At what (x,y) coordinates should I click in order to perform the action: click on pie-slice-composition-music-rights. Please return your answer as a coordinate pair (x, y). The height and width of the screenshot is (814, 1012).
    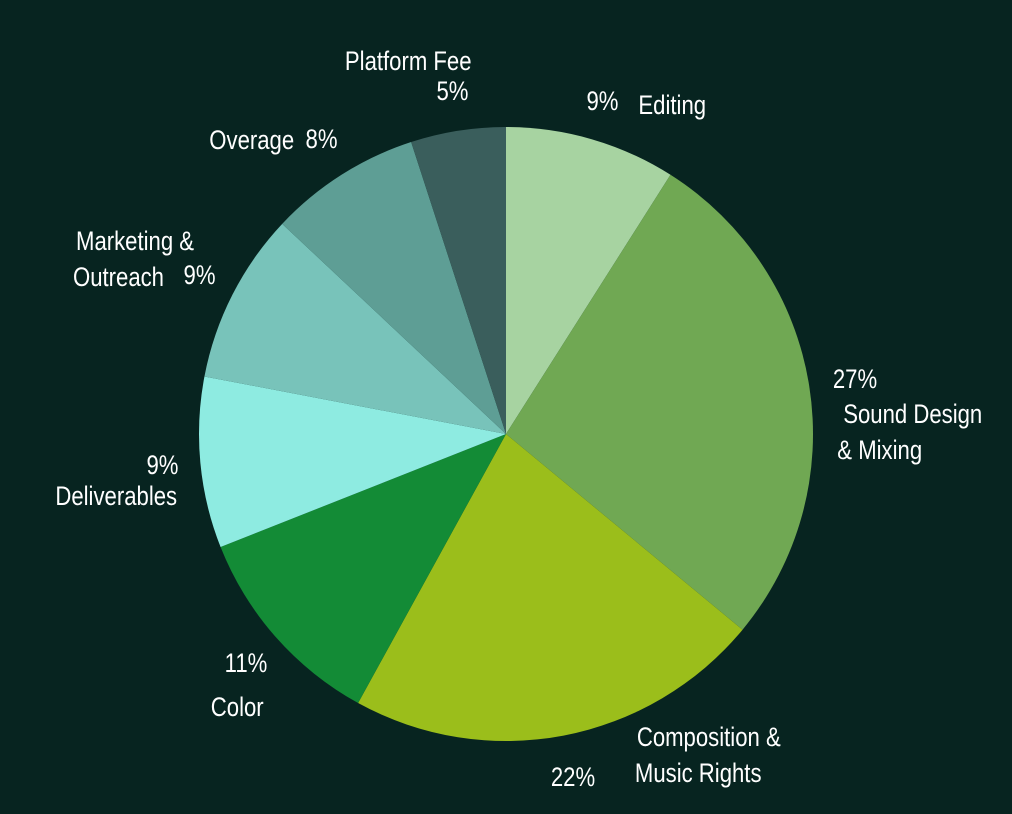
    Looking at the image, I should click on (550, 588).